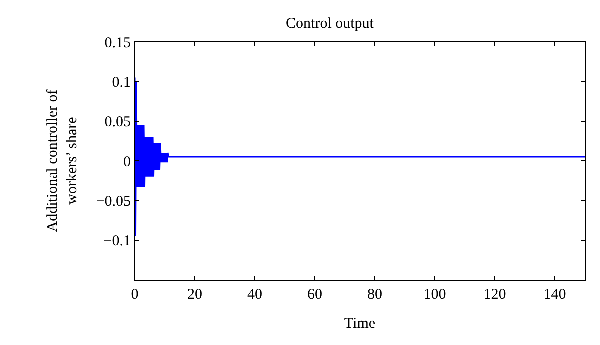  Describe the element at coordinates (360, 324) in the screenshot. I see `x-axis-title: Time` at that location.